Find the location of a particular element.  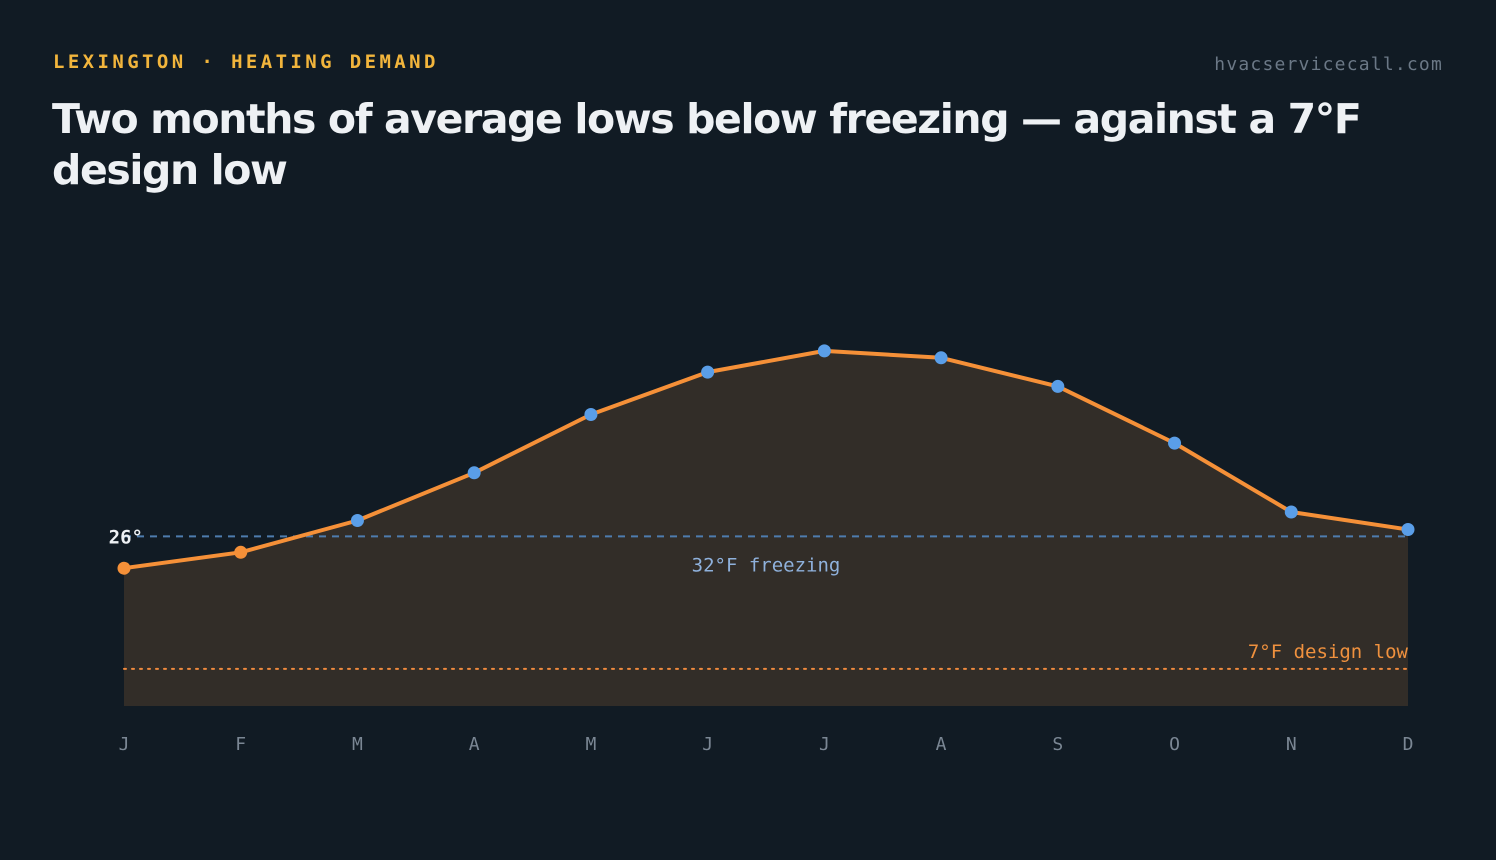

x-tick-label-4: A is located at coordinates (474, 744).